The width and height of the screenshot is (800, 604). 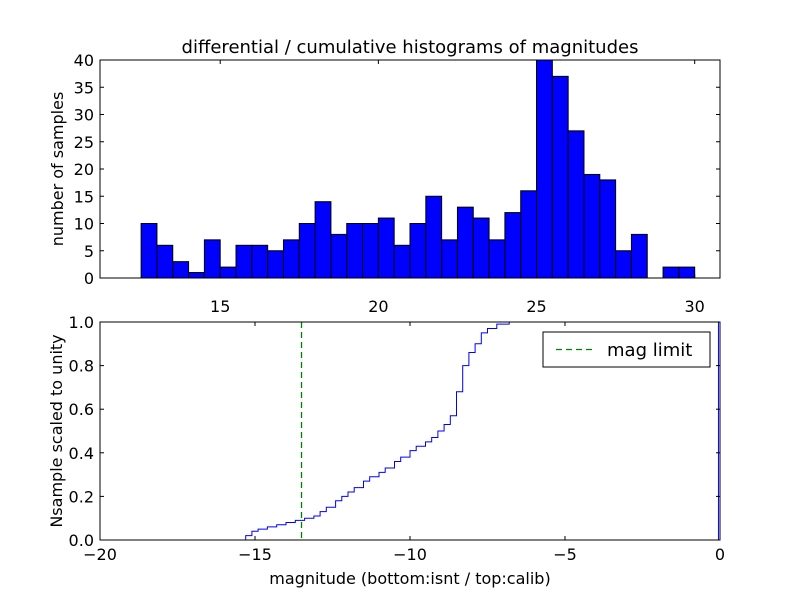 I want to click on histogram-ylabel: number of samples, so click(x=57, y=169).